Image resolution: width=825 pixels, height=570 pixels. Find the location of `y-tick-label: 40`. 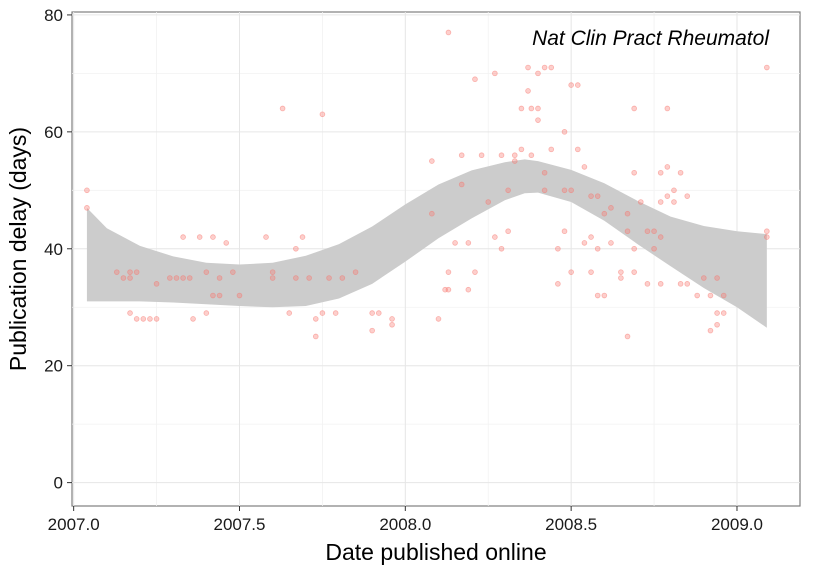

y-tick-label: 40 is located at coordinates (53, 249).